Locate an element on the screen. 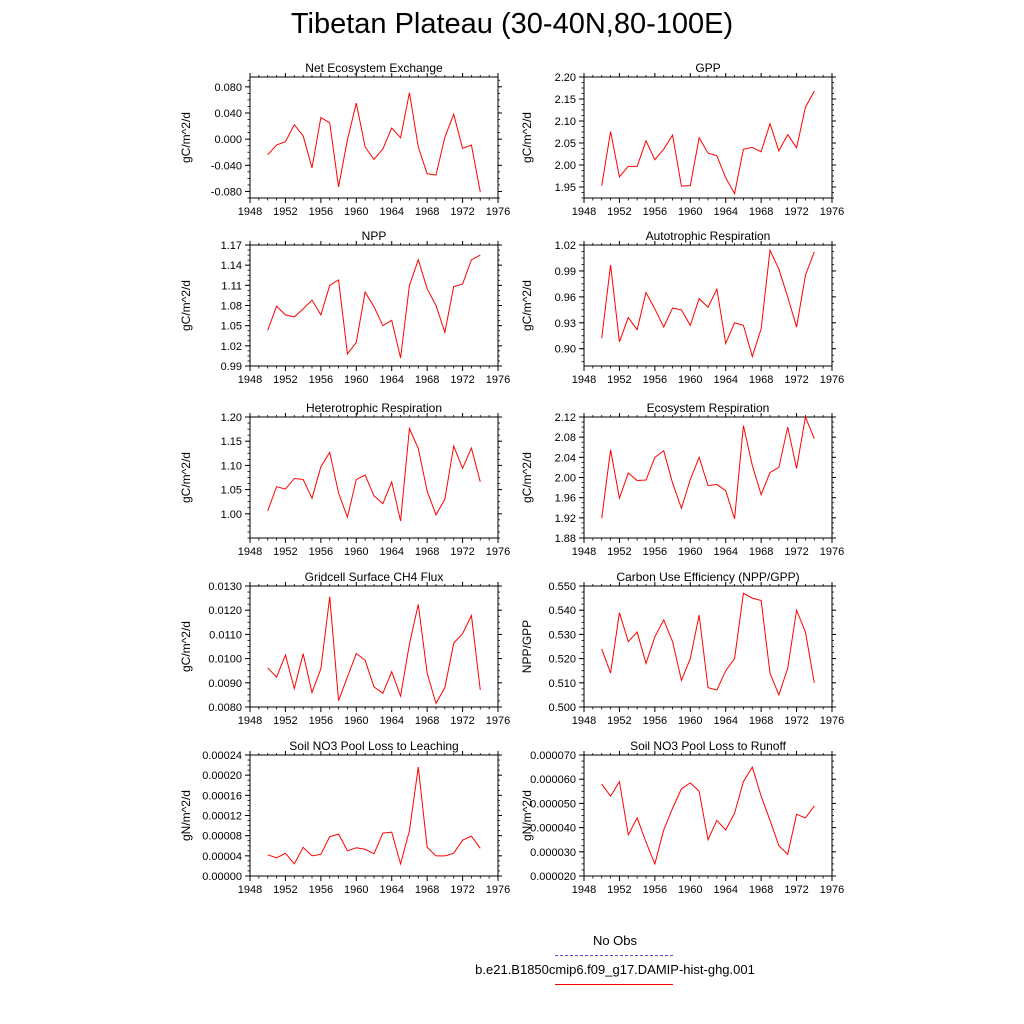 The width and height of the screenshot is (1024, 1024). chart3-ytick-label: 1.05 is located at coordinates (231, 327).